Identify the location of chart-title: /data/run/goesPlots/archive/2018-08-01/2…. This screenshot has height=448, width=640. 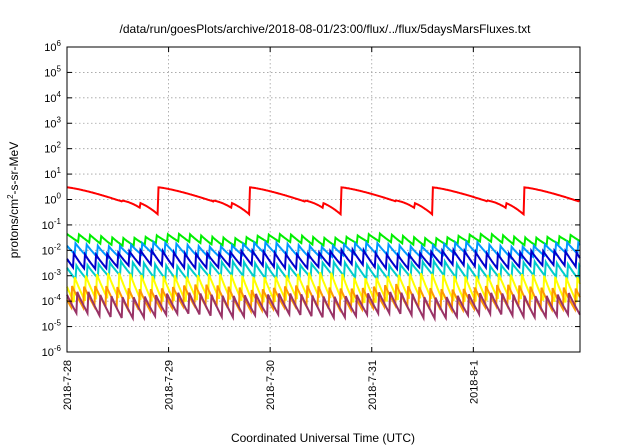
(326, 29).